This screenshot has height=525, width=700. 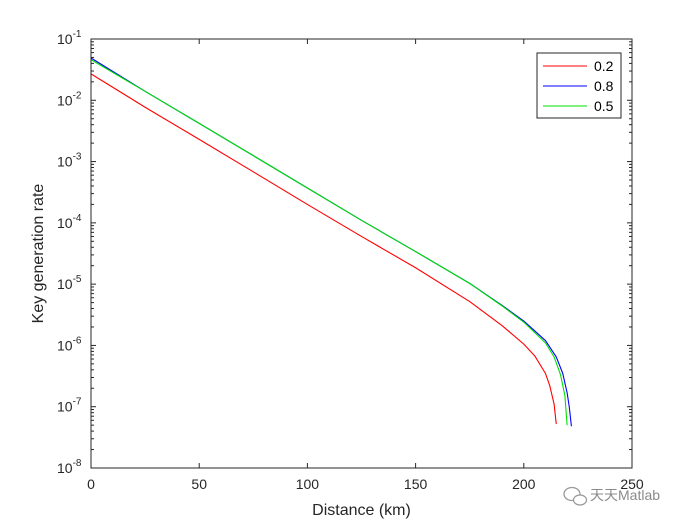 What do you see at coordinates (308, 484) in the screenshot?
I see `x-tick-label: 100` at bounding box center [308, 484].